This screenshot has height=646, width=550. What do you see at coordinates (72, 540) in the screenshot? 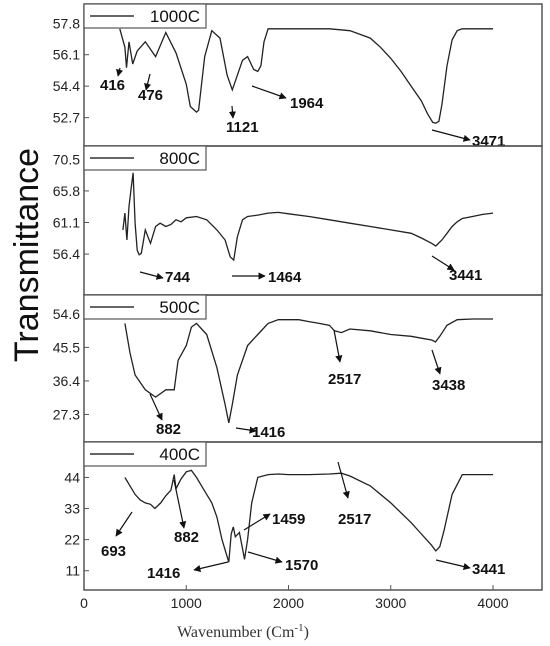
I see `y-tick-label: 22` at bounding box center [72, 540].